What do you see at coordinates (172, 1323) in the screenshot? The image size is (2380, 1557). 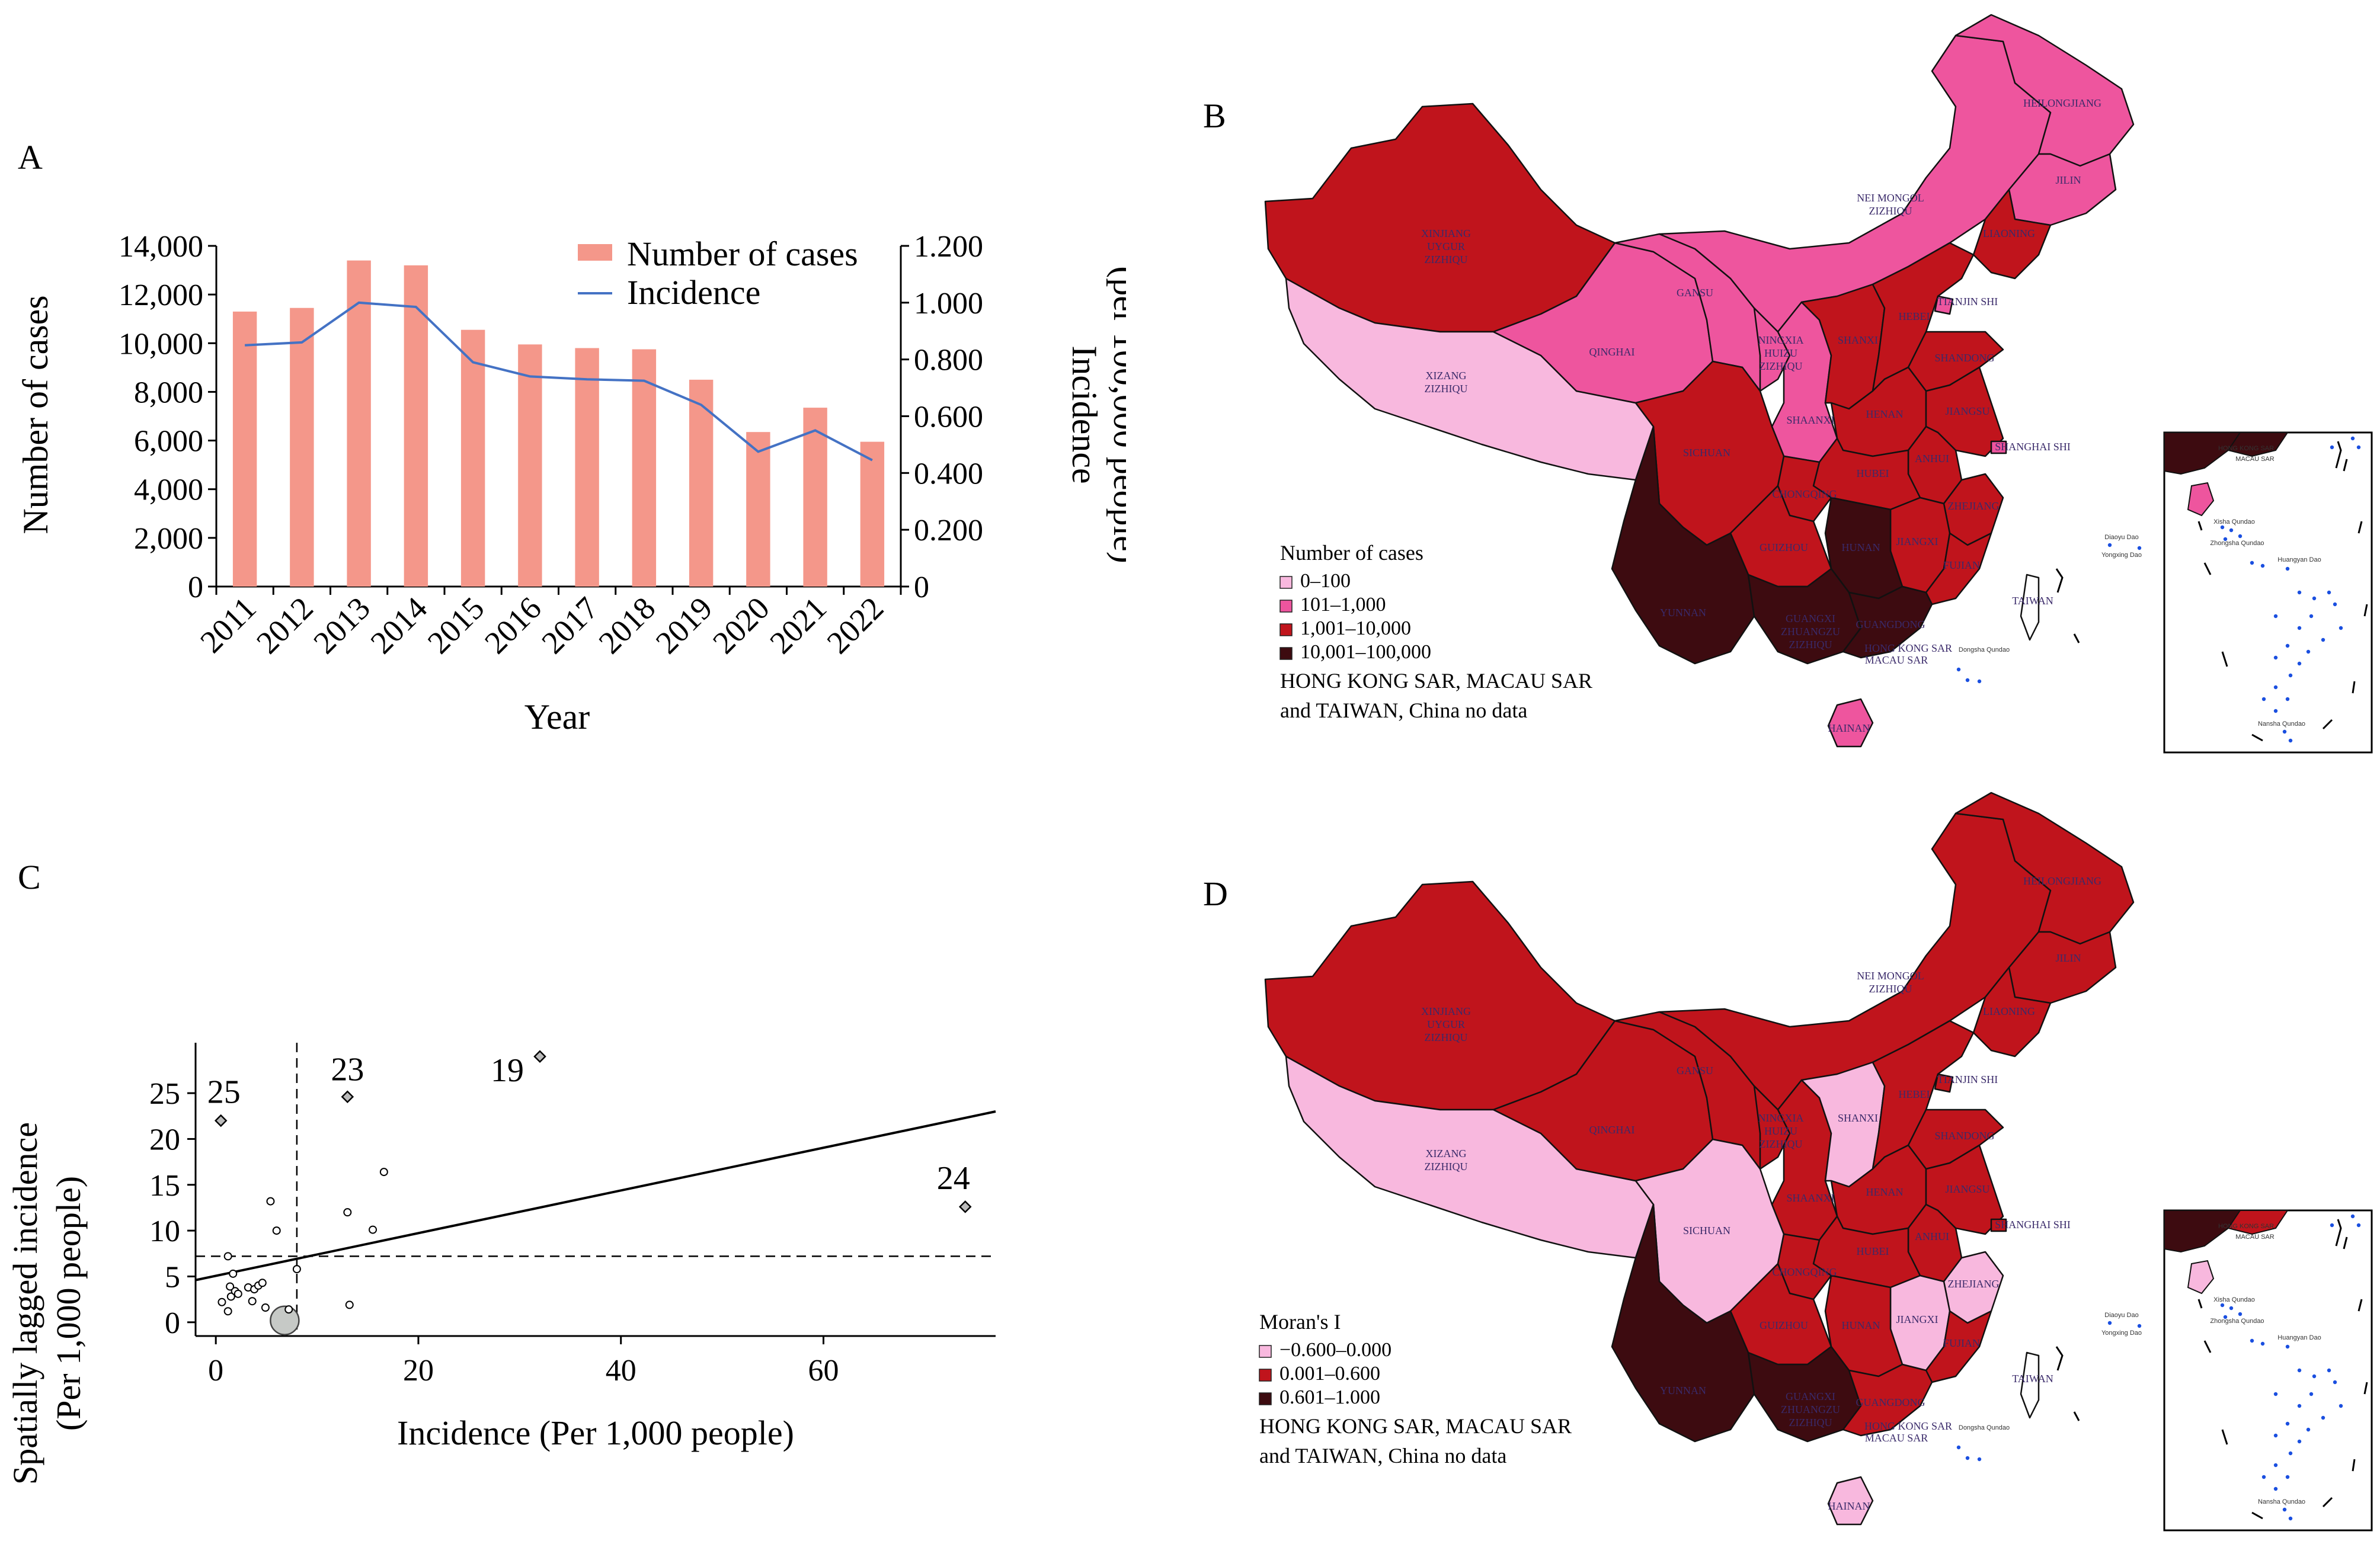 I see `y-tick-label: 0` at bounding box center [172, 1323].